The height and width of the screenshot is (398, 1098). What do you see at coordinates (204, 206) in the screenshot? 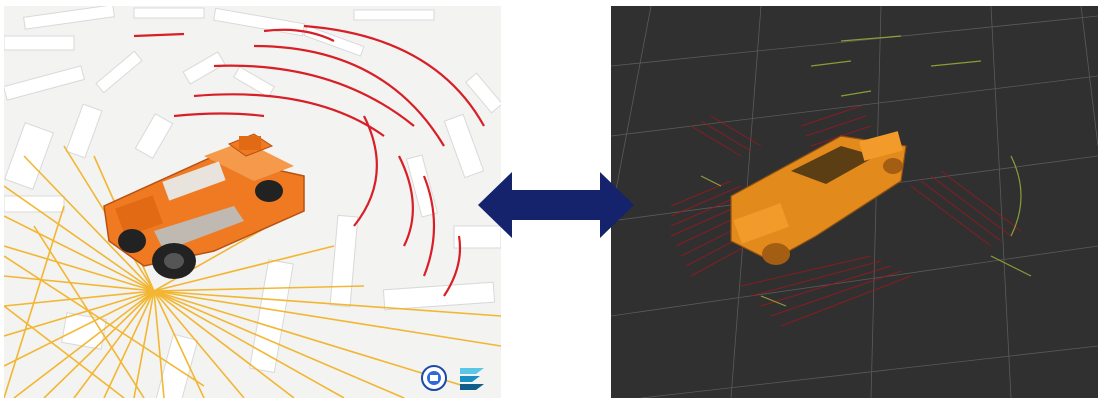
I see `vehicle-icon` at bounding box center [204, 206].